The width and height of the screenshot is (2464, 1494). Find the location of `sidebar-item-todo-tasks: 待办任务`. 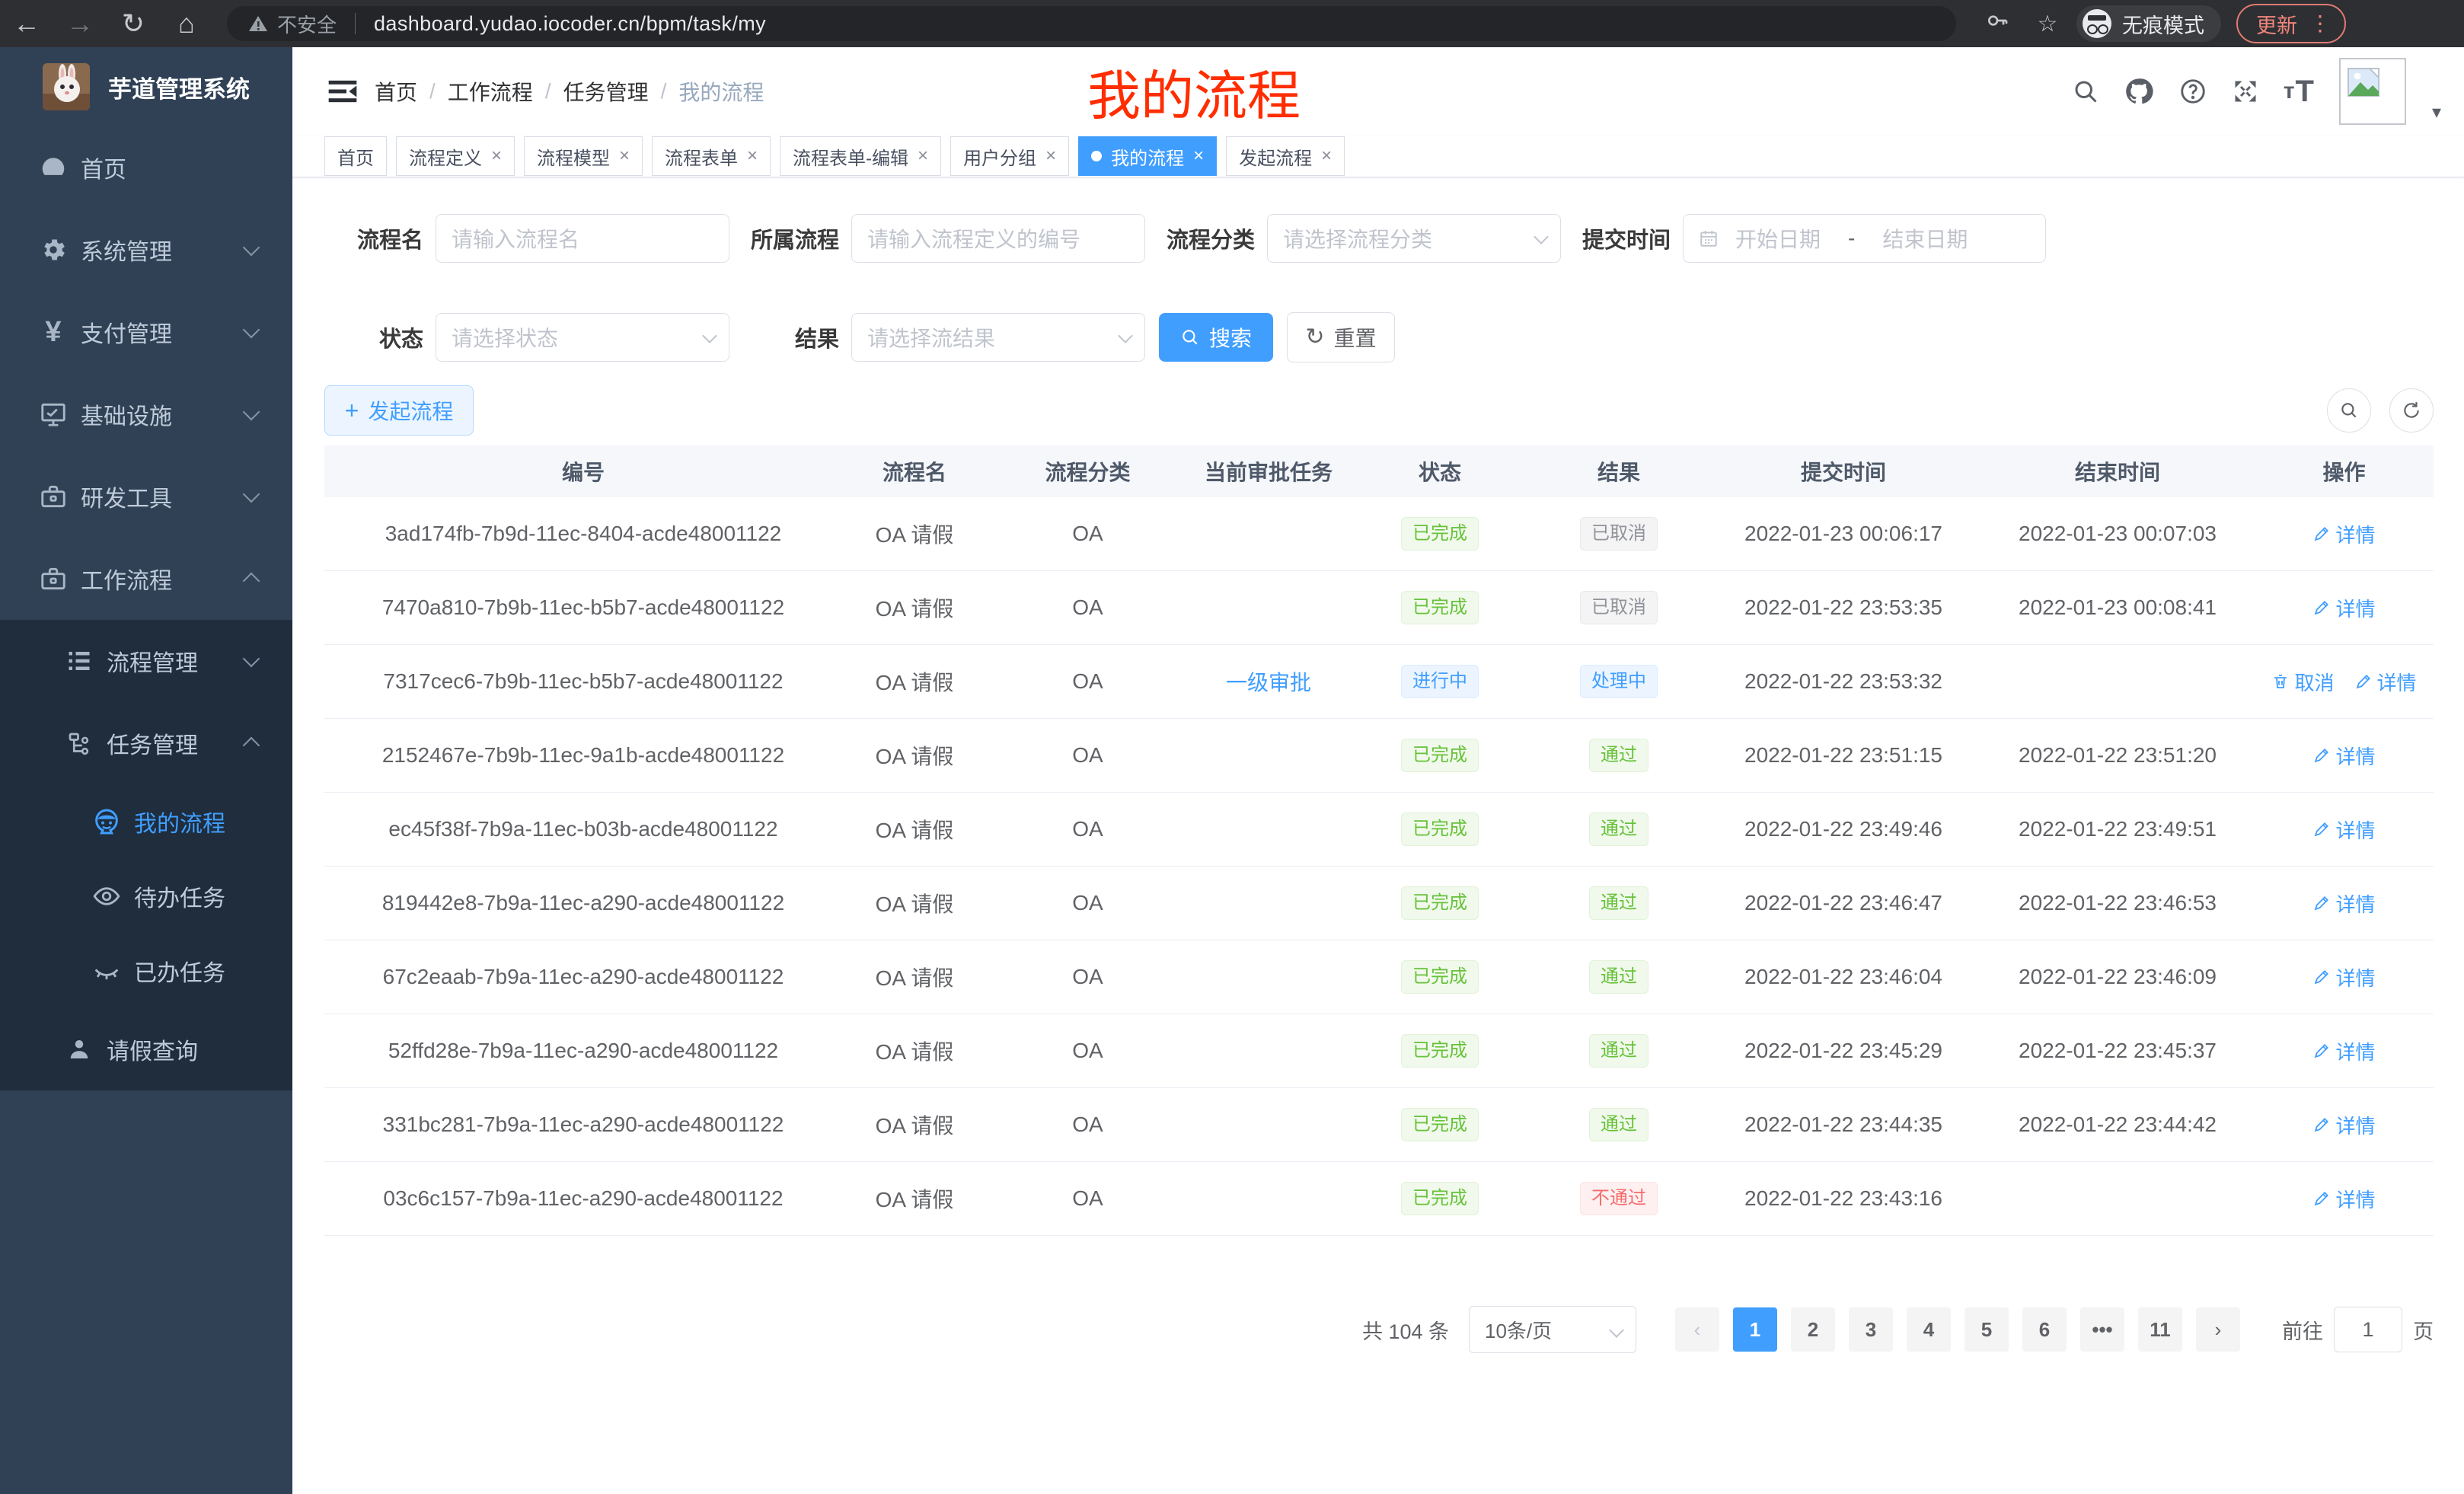

sidebar-item-todo-tasks: 待办任务 is located at coordinates (146, 896).